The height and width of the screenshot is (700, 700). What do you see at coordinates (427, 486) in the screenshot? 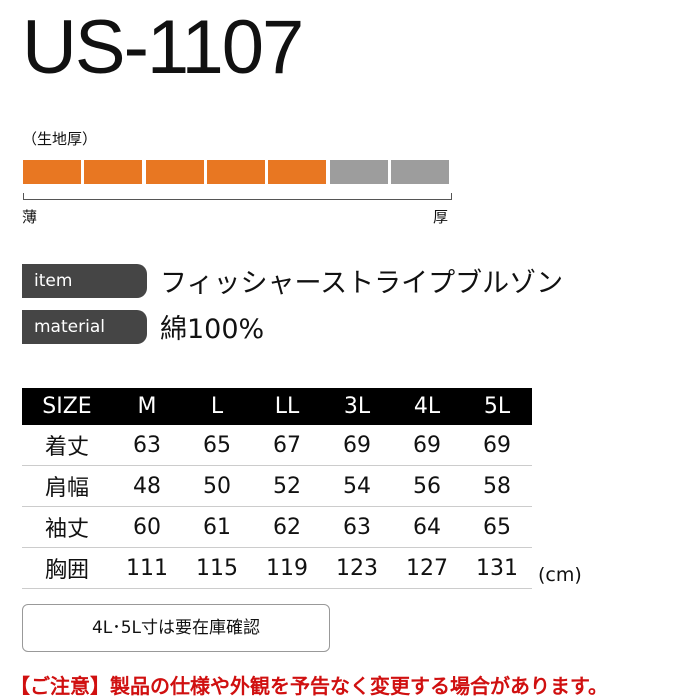
I see `table-cell: 56` at bounding box center [427, 486].